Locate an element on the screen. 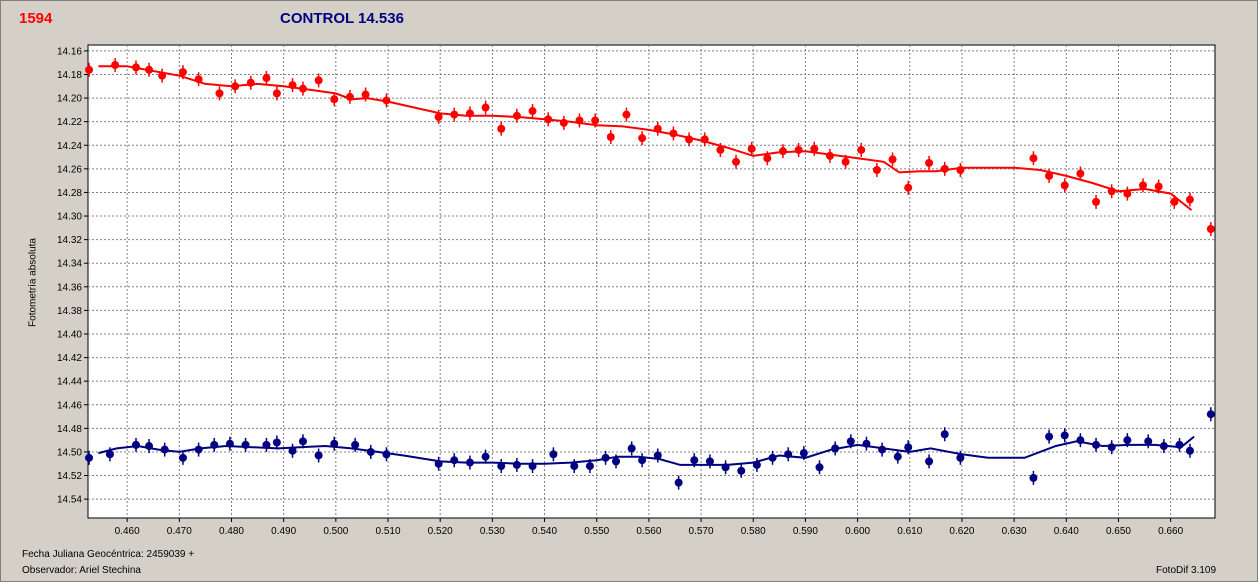 The width and height of the screenshot is (1258, 582). y-tick-label: 14.18 is located at coordinates (69, 75).